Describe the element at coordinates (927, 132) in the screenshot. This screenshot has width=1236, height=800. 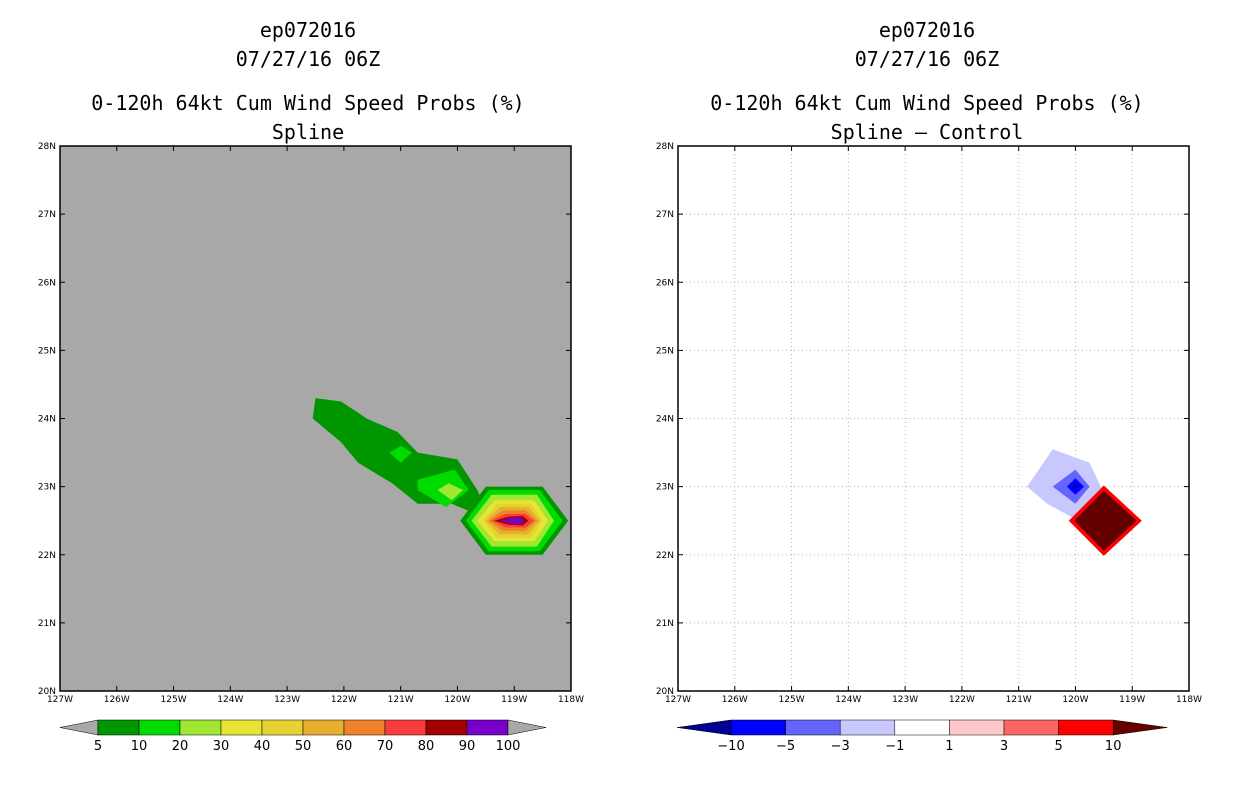
I see `right-subtitle: Spline – Control` at that location.